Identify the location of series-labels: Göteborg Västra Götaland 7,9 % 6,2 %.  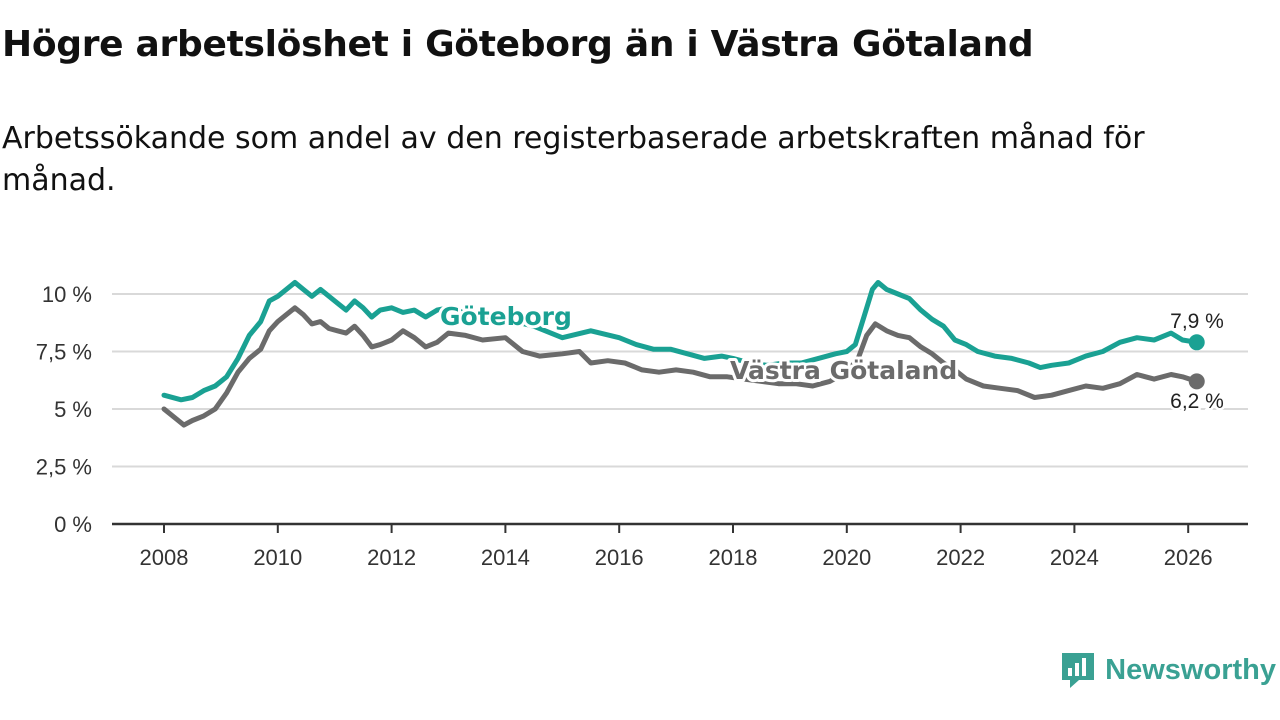
(831, 357).